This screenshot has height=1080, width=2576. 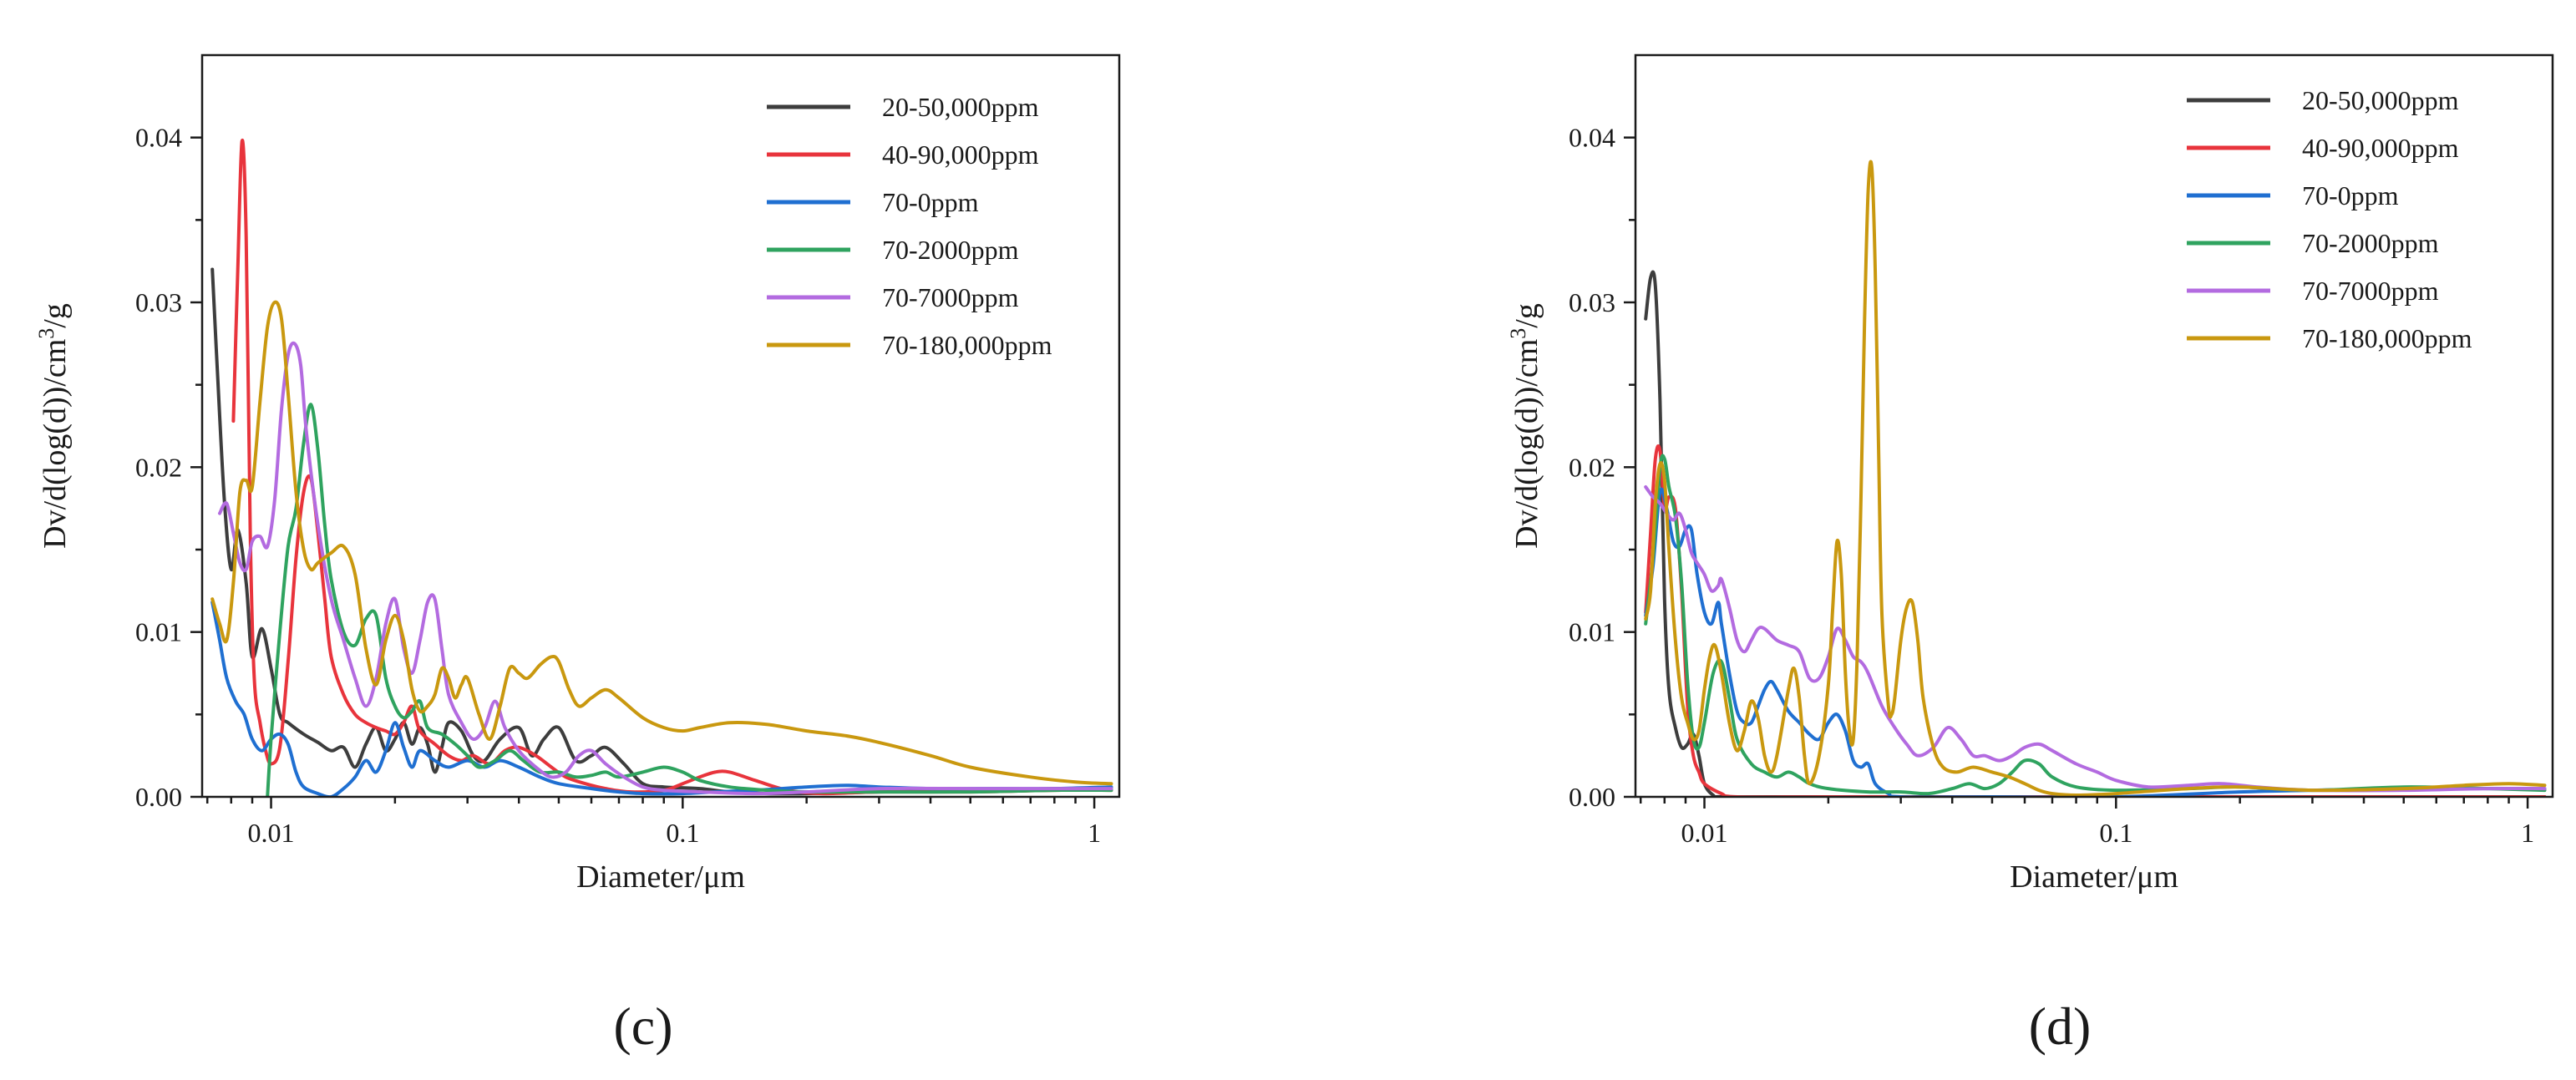 I want to click on series-line-70-7000ppm, so click(x=665, y=568).